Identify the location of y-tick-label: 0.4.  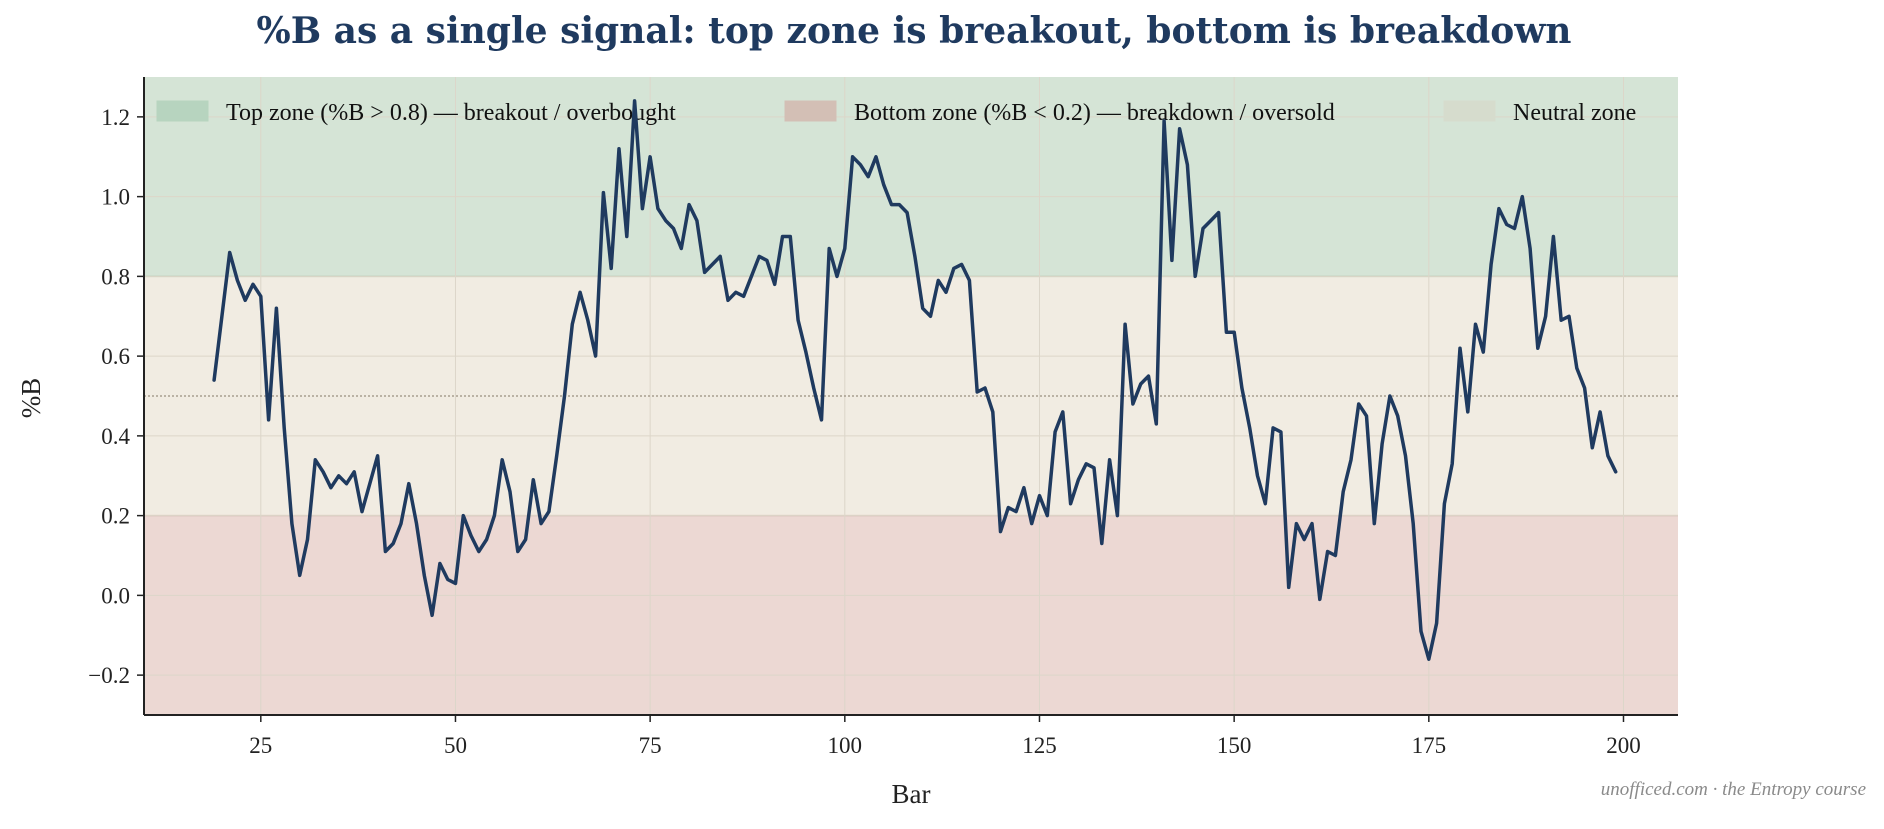
(115, 436).